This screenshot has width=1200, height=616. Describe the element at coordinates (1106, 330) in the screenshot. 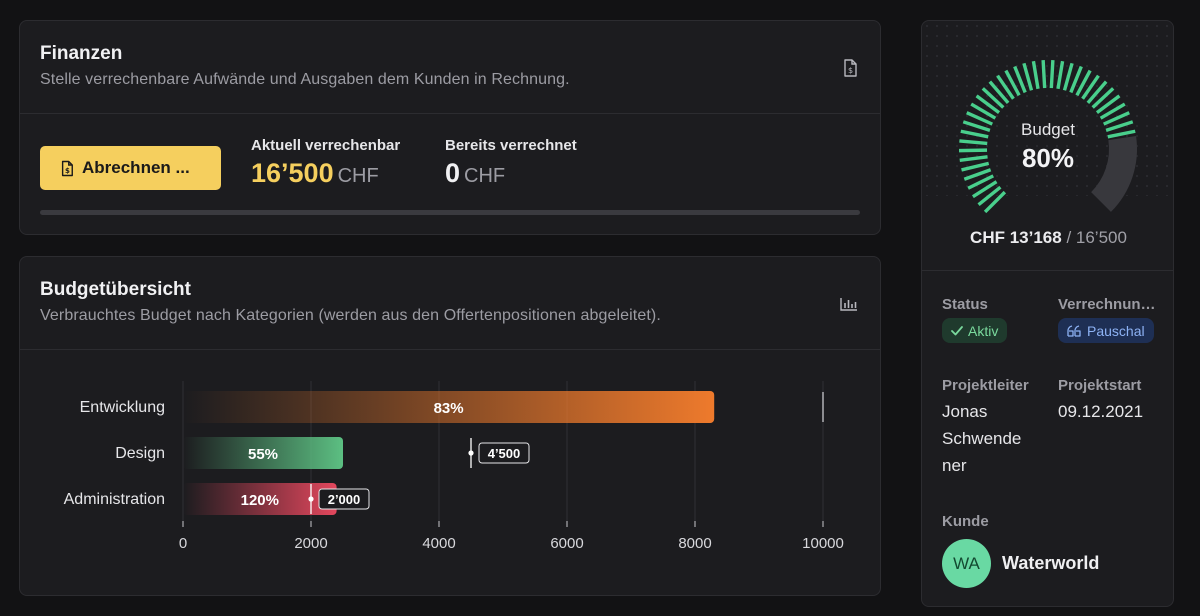

I see `billing-type-badge: Pauschal` at that location.